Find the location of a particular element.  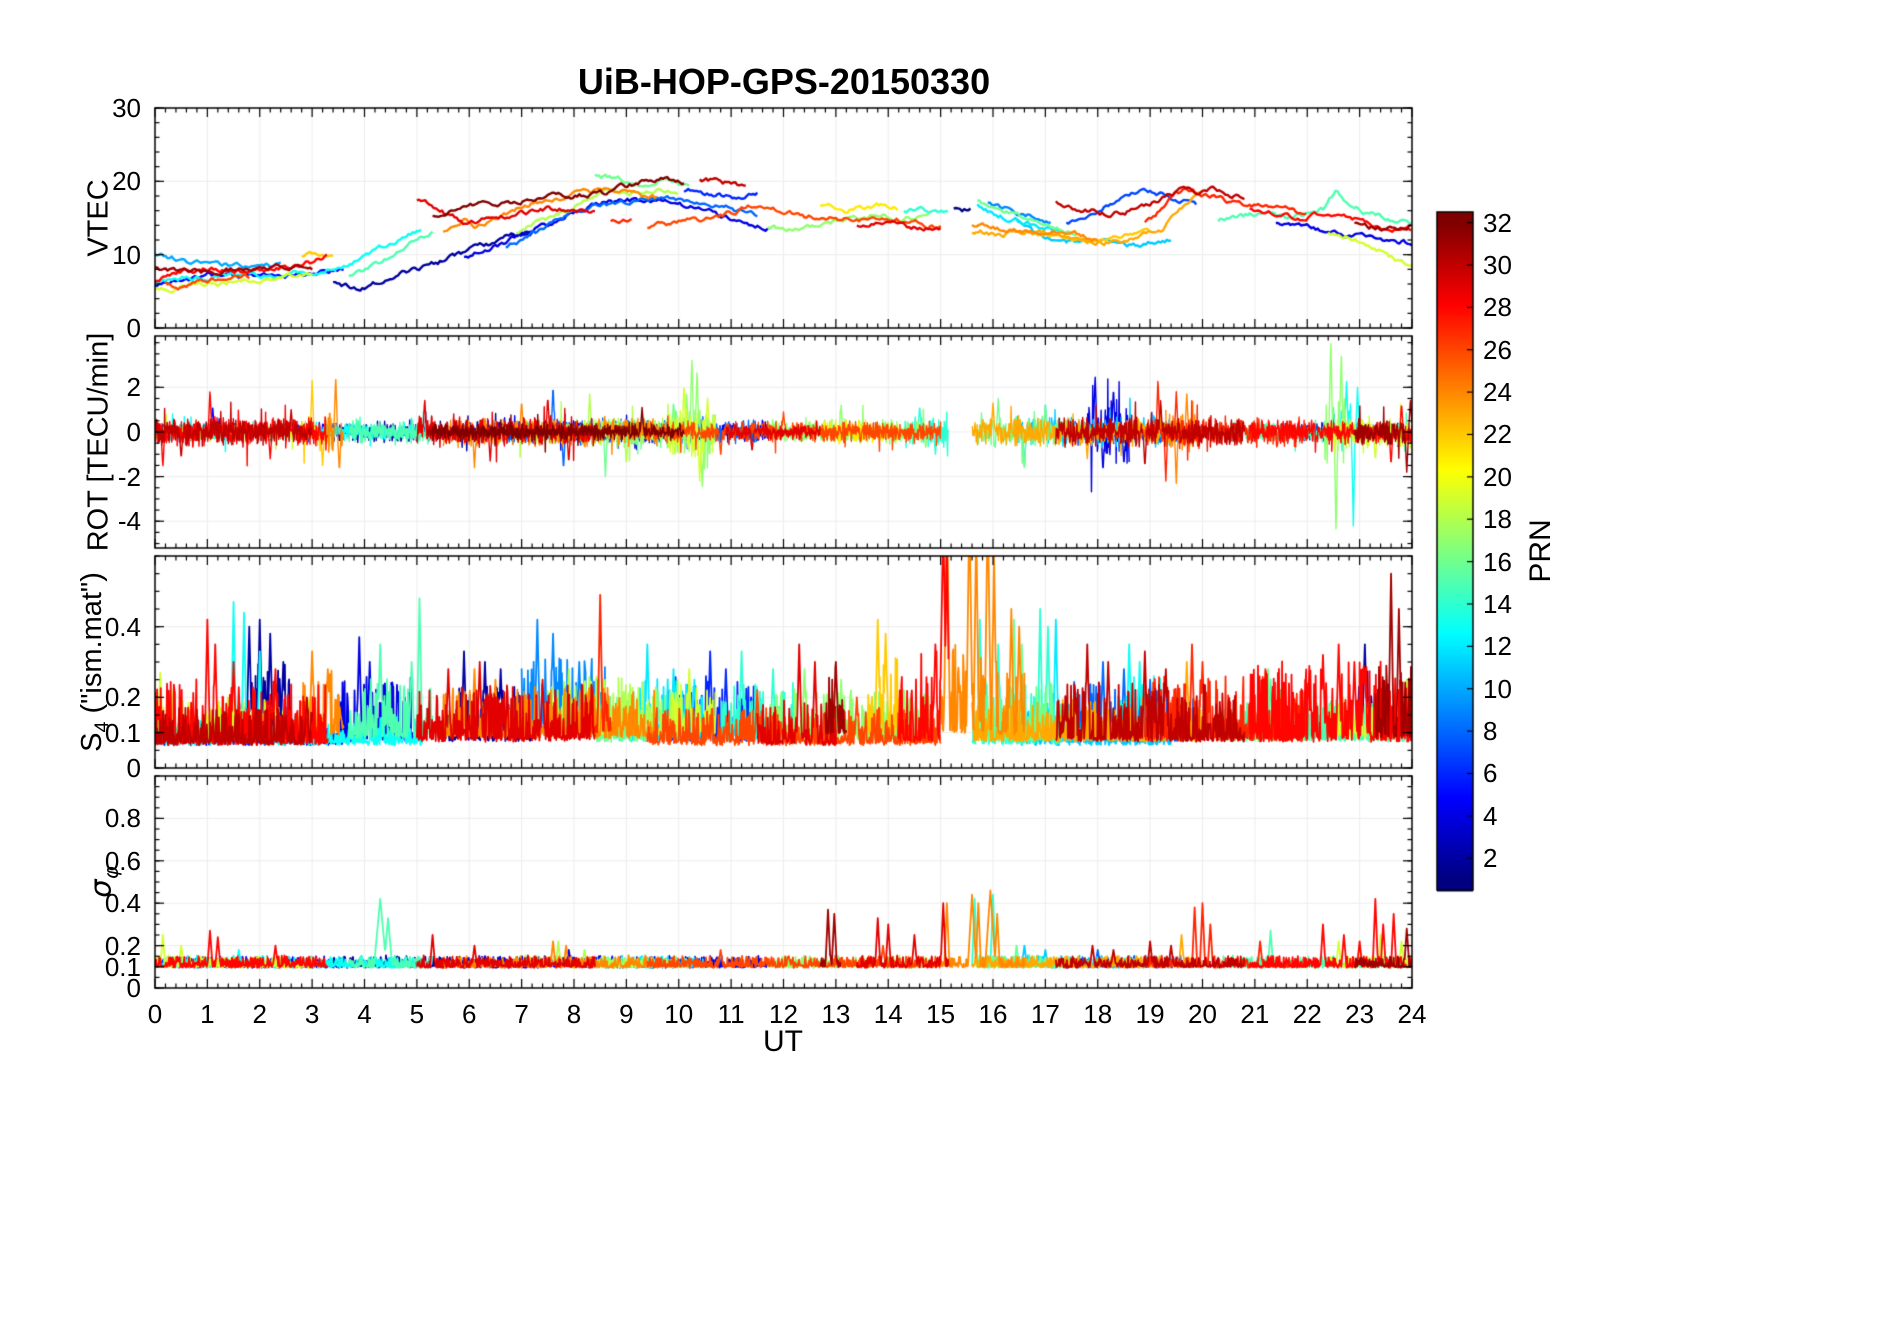

x-tick-label: 7 is located at coordinates (521, 1014).